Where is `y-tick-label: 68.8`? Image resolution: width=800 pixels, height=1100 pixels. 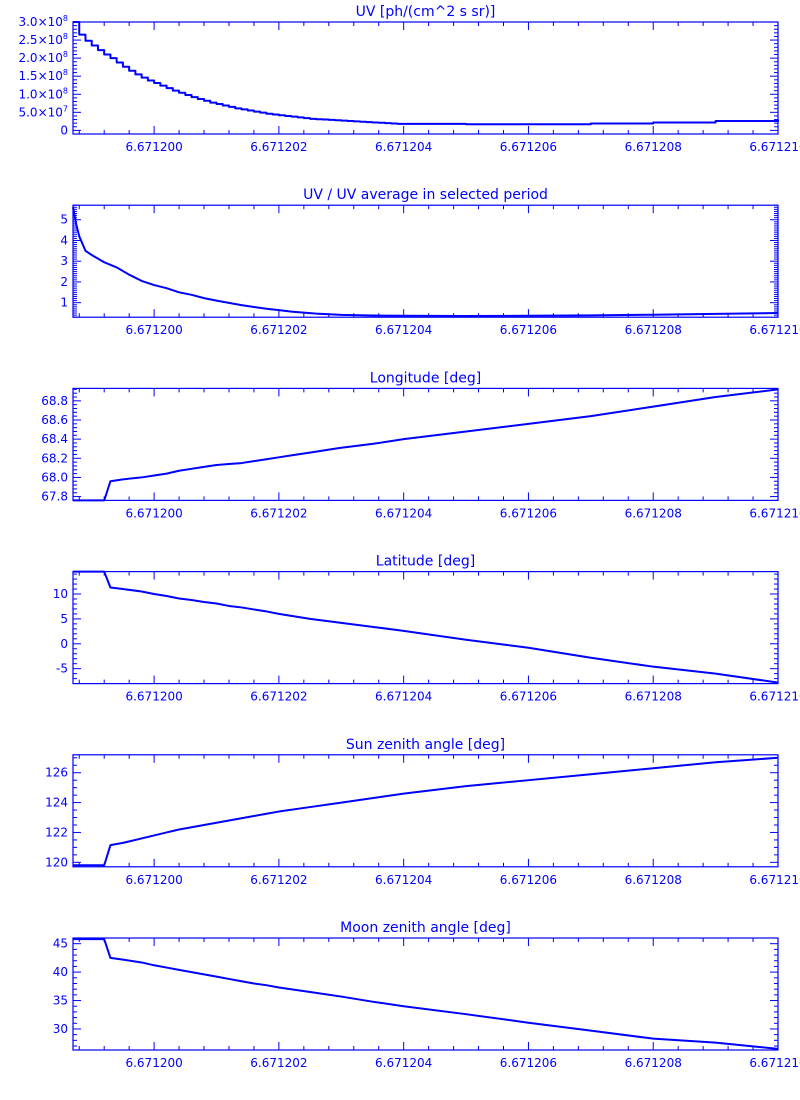 y-tick-label: 68.8 is located at coordinates (54, 401).